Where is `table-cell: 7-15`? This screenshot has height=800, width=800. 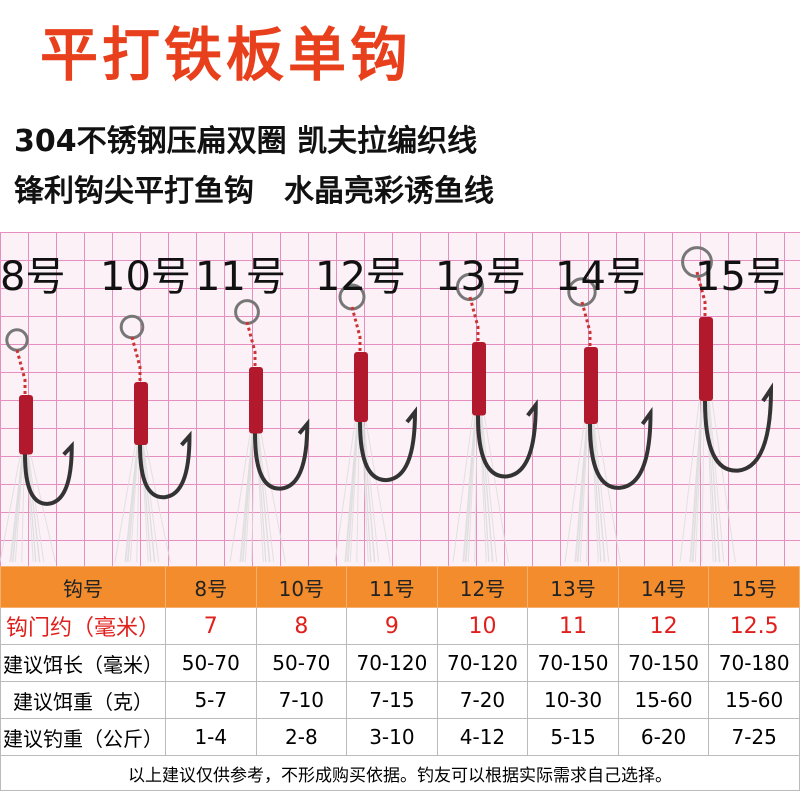 table-cell: 7-15 is located at coordinates (392, 700).